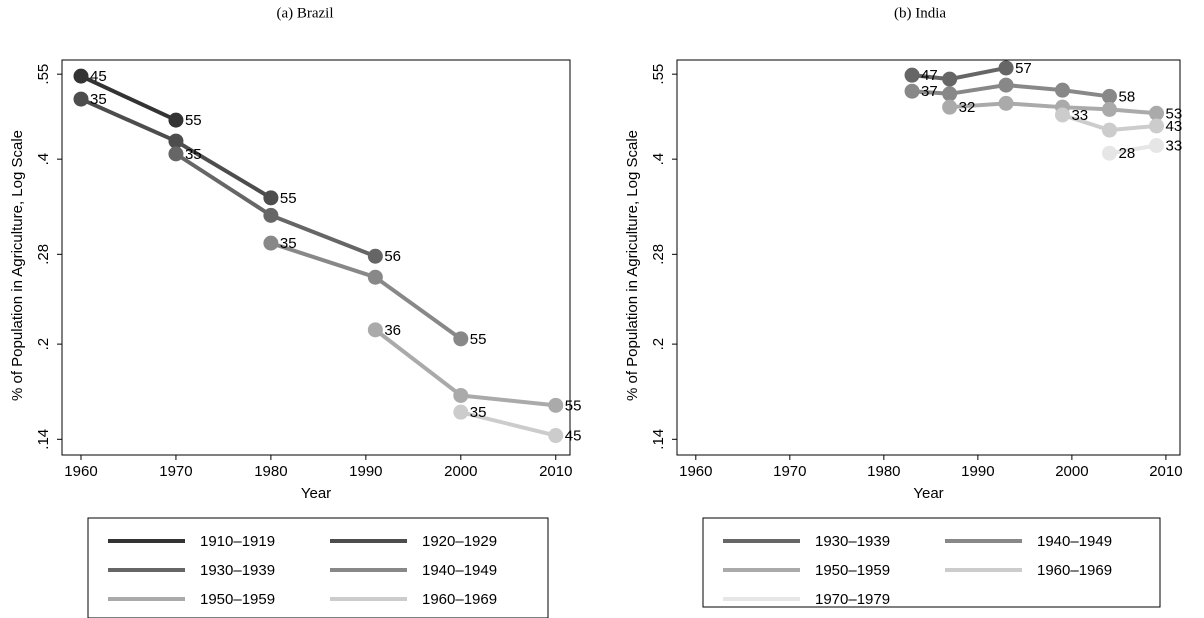 The height and width of the screenshot is (618, 1204). Describe the element at coordinates (1074, 541) in the screenshot. I see `legend-label: 1940–1949` at that location.